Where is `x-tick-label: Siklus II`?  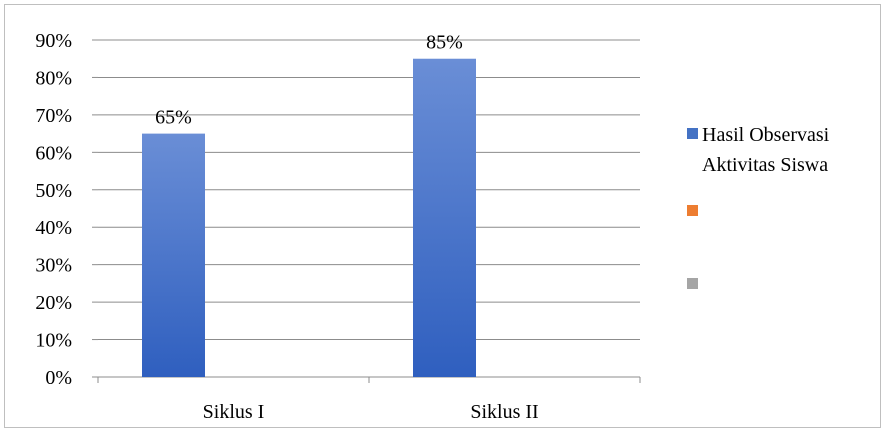
x-tick-label: Siklus II is located at coordinates (504, 412).